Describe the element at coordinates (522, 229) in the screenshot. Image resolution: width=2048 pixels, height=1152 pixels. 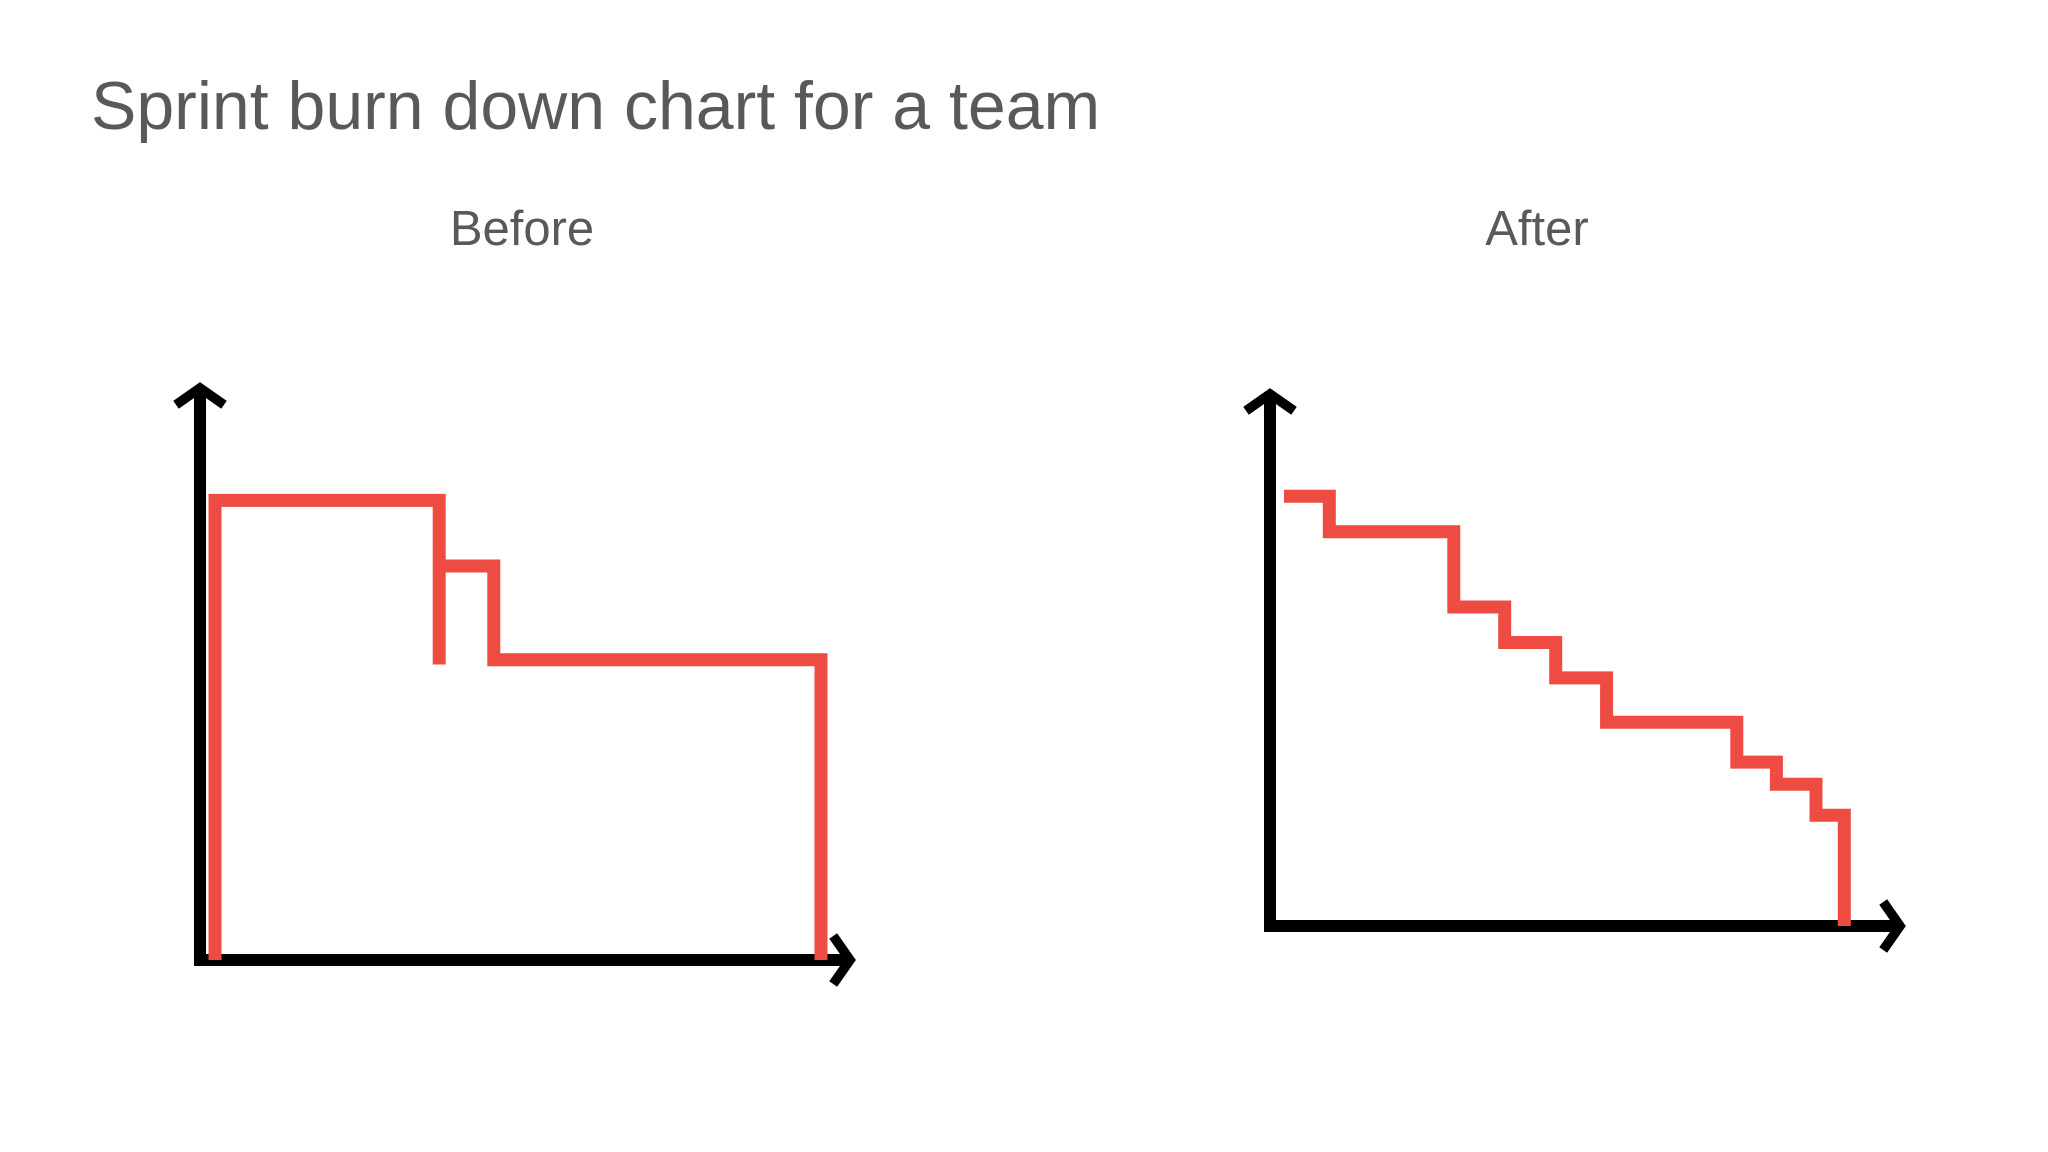
I see `chart-title-before: Before` at that location.